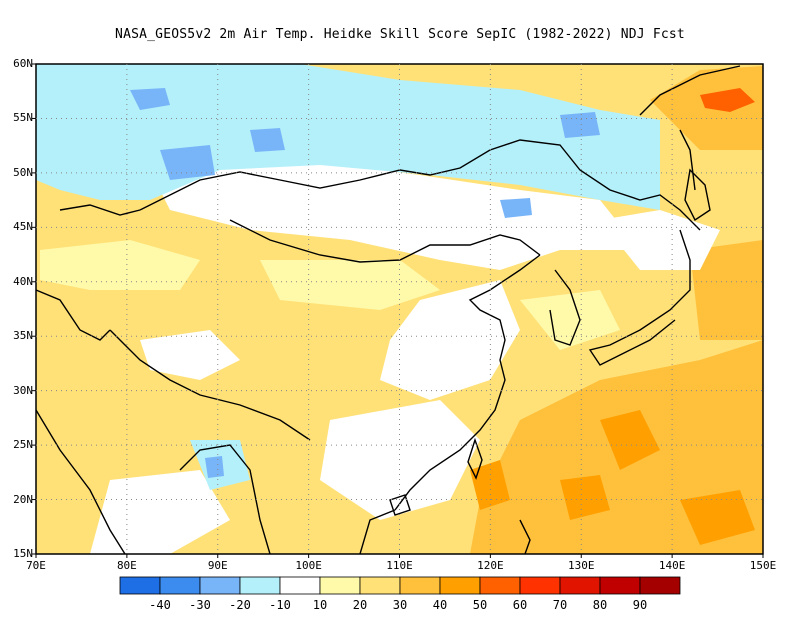 The width and height of the screenshot is (800, 618). I want to click on lon-label-150E: 150E, so click(763, 565).